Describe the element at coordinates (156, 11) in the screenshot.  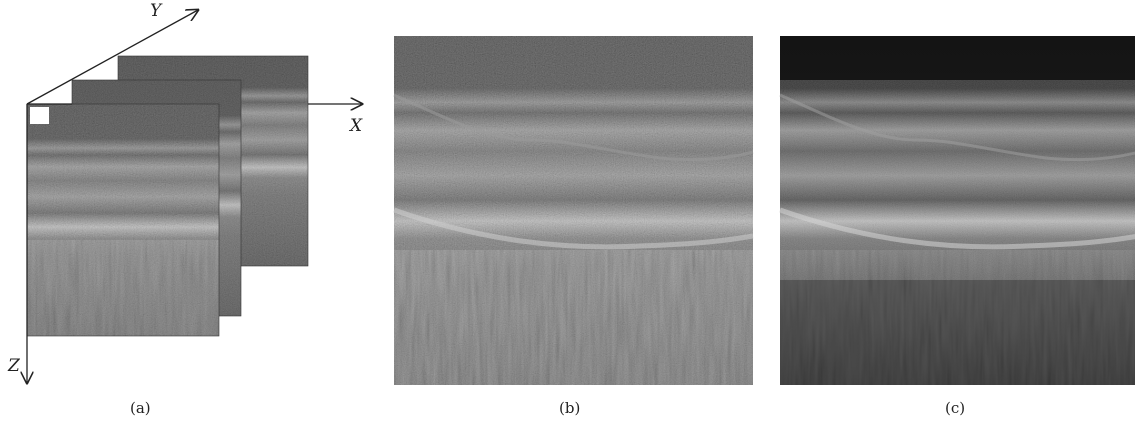
I see `y-axis-label: Y` at that location.